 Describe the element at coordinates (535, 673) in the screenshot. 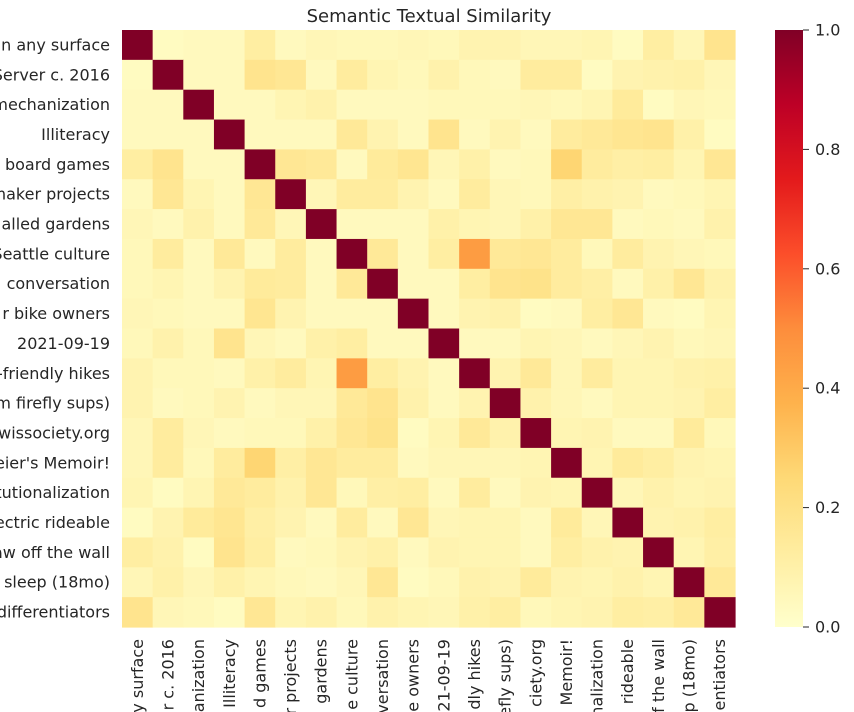

I see `column-tick-label: ciety.org` at that location.